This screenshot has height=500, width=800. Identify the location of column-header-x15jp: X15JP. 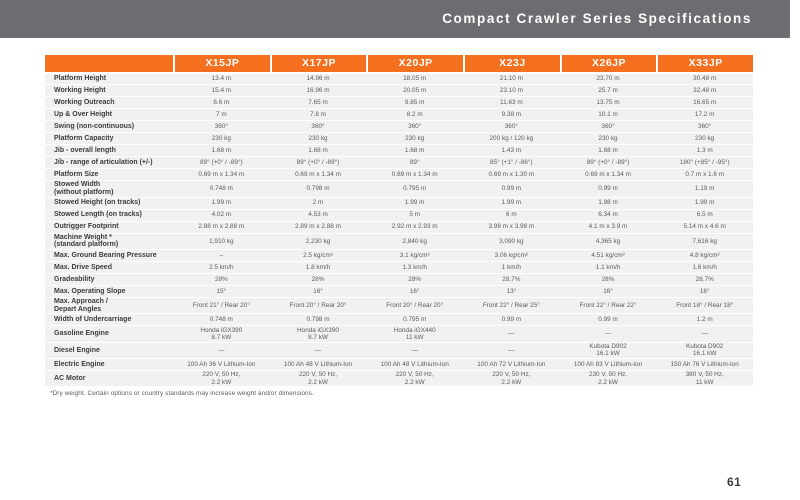
(221, 63).